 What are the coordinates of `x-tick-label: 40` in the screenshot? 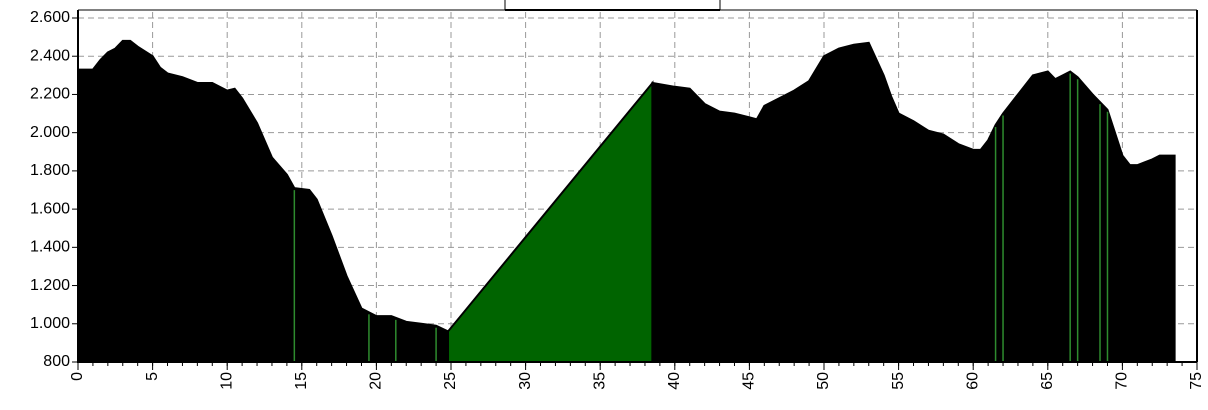 It's located at (674, 381).